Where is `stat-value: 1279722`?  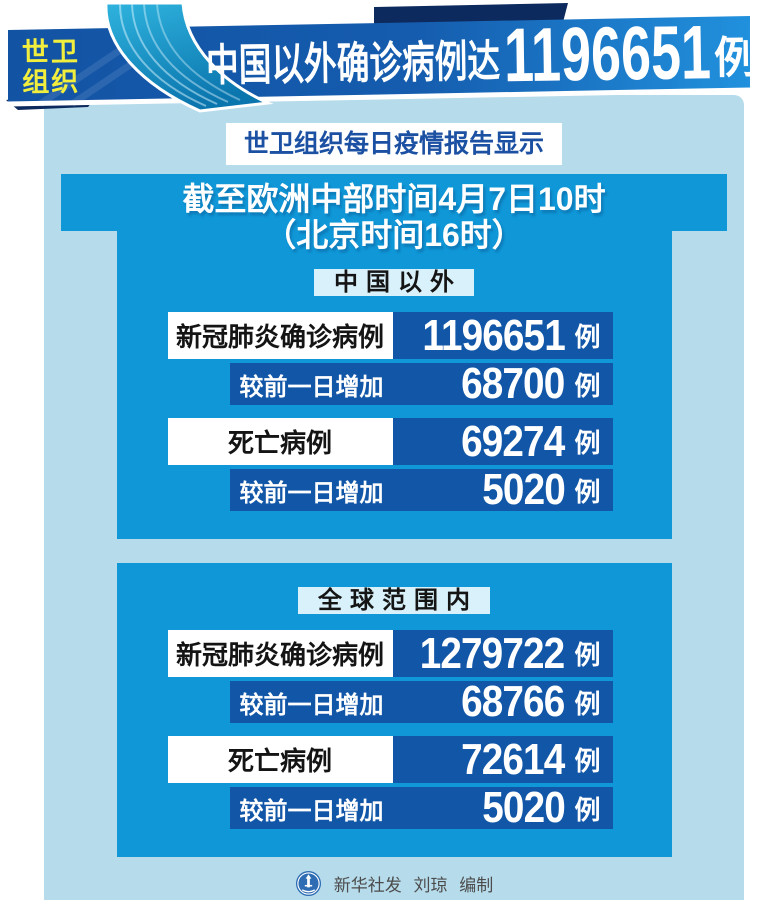 stat-value: 1279722 is located at coordinates (492, 653).